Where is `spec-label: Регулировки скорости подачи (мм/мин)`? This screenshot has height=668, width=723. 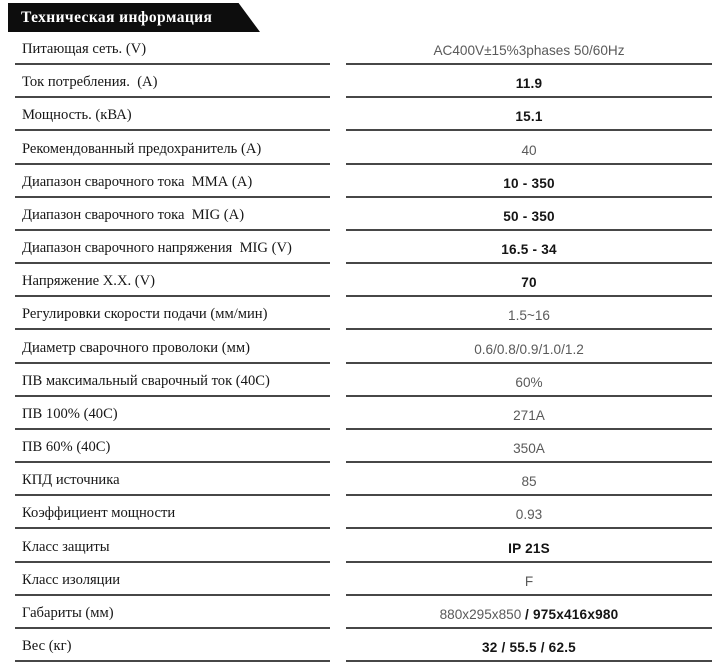
spec-label: Регулировки скорости подачи (мм/мин) is located at coordinates (172, 314).